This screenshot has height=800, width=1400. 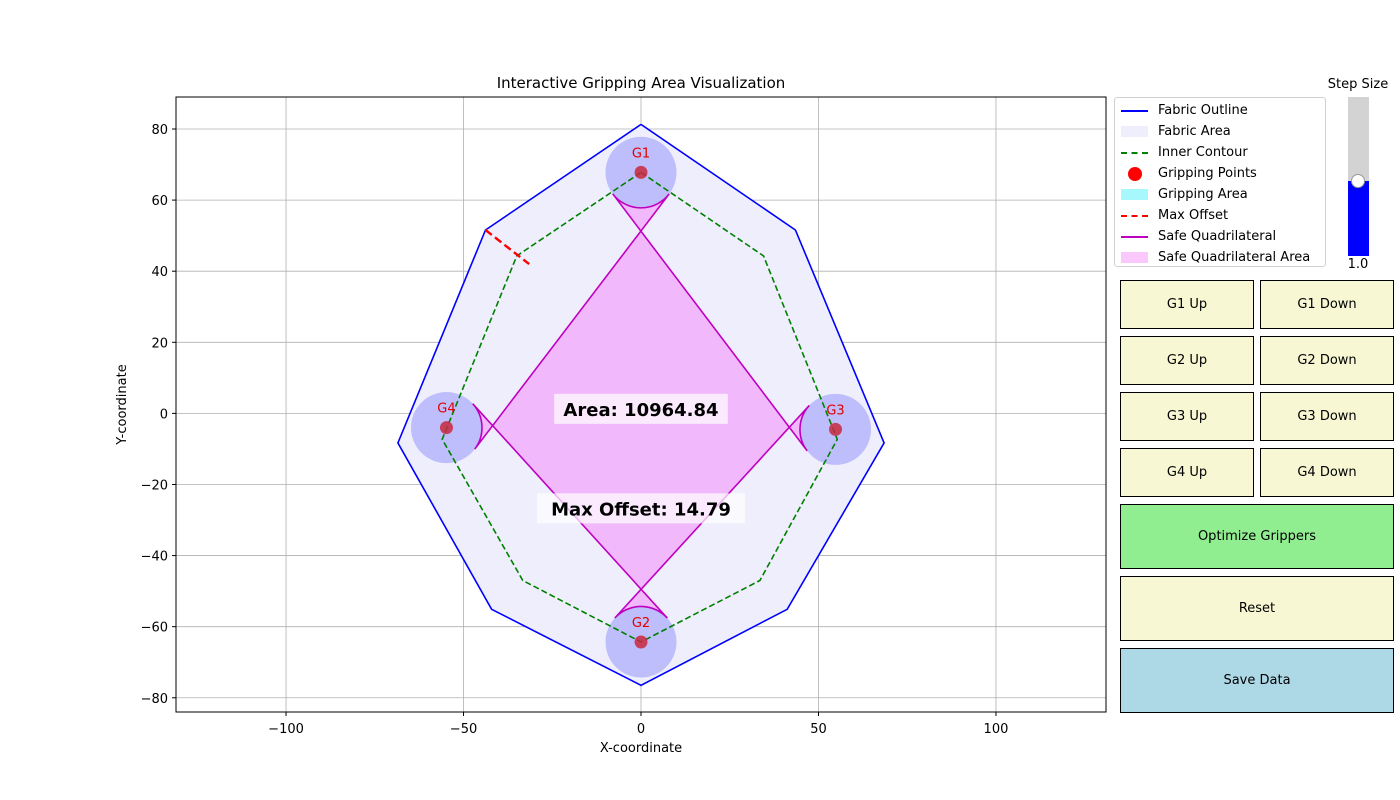 I want to click on legend-item: Max Offset, so click(x=1174, y=215).